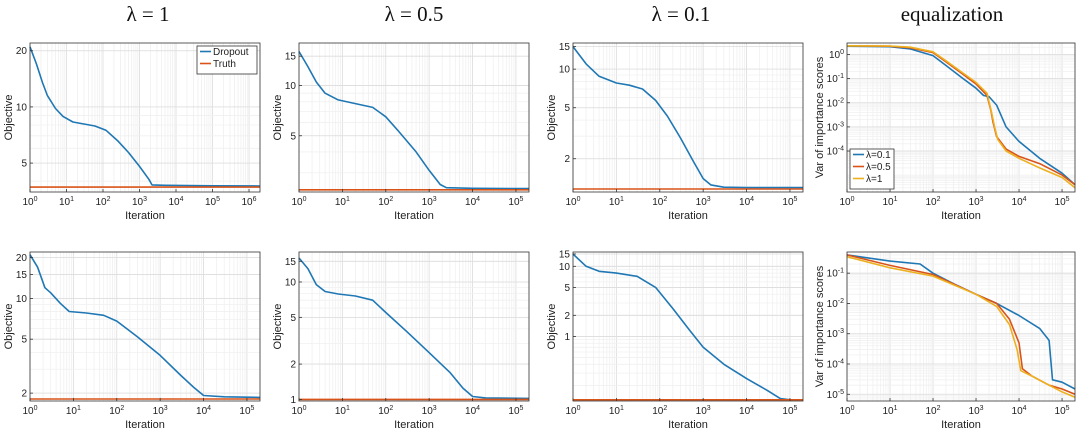  What do you see at coordinates (952, 14) in the screenshot?
I see `column-title-equalization: equalization` at bounding box center [952, 14].